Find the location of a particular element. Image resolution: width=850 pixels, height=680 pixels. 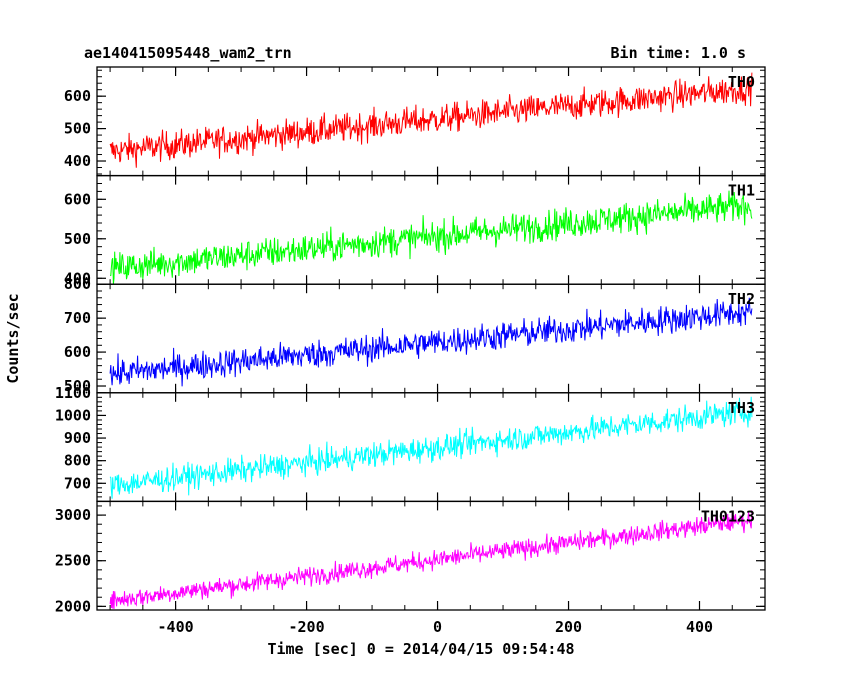

y-tick-label: 1100 is located at coordinates (73, 393).